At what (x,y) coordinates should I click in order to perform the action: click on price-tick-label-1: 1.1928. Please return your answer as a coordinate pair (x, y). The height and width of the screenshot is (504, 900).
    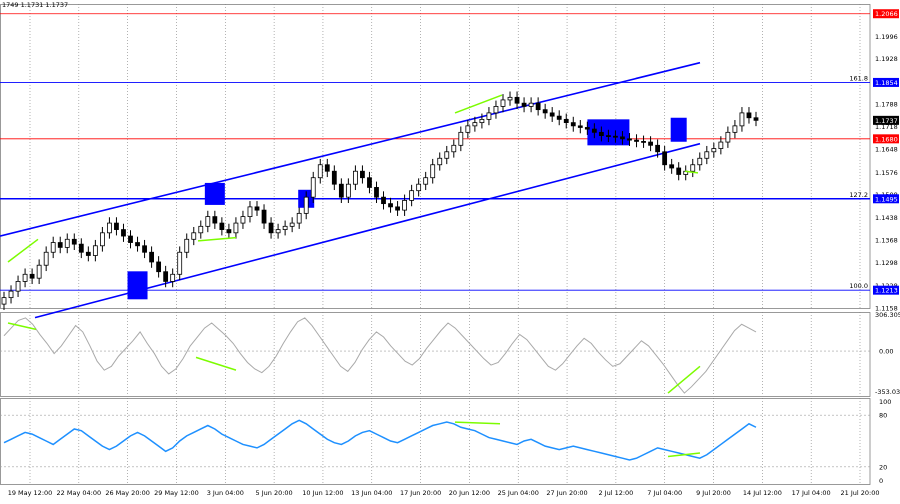
    Looking at the image, I should click on (886, 59).